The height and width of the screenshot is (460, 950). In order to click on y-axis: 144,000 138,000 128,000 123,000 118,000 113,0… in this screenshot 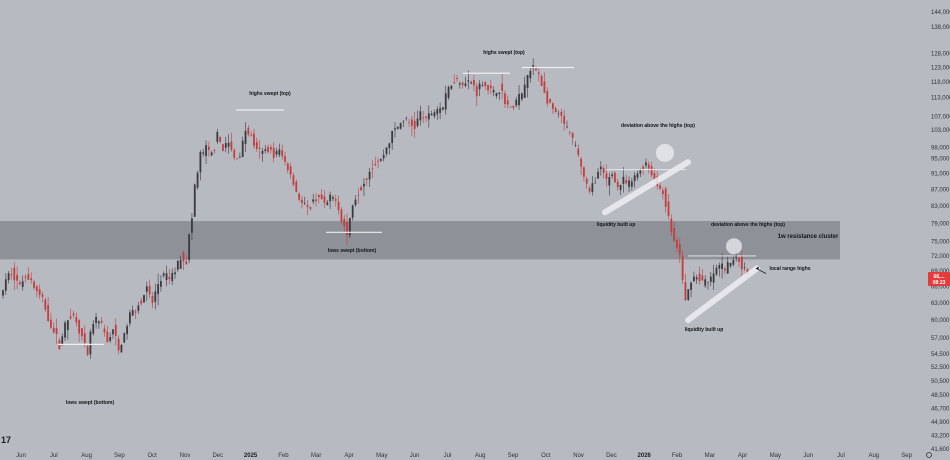, I will do `click(940, 231)`.